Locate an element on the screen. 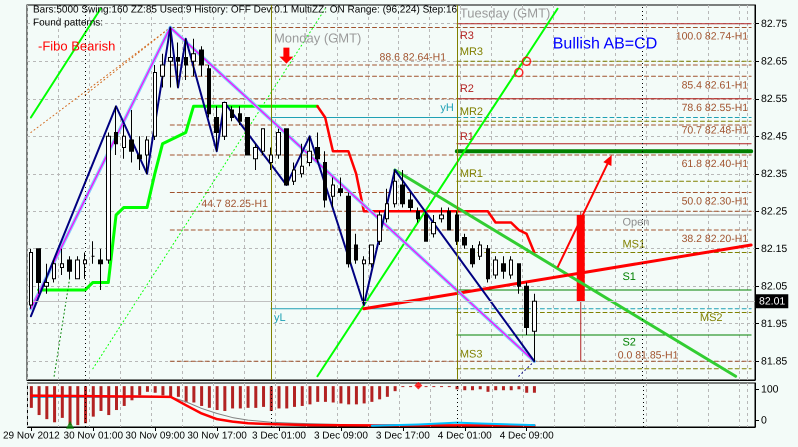 The height and width of the screenshot is (447, 798). series-label: 50.0 82.30-H1 is located at coordinates (715, 202).